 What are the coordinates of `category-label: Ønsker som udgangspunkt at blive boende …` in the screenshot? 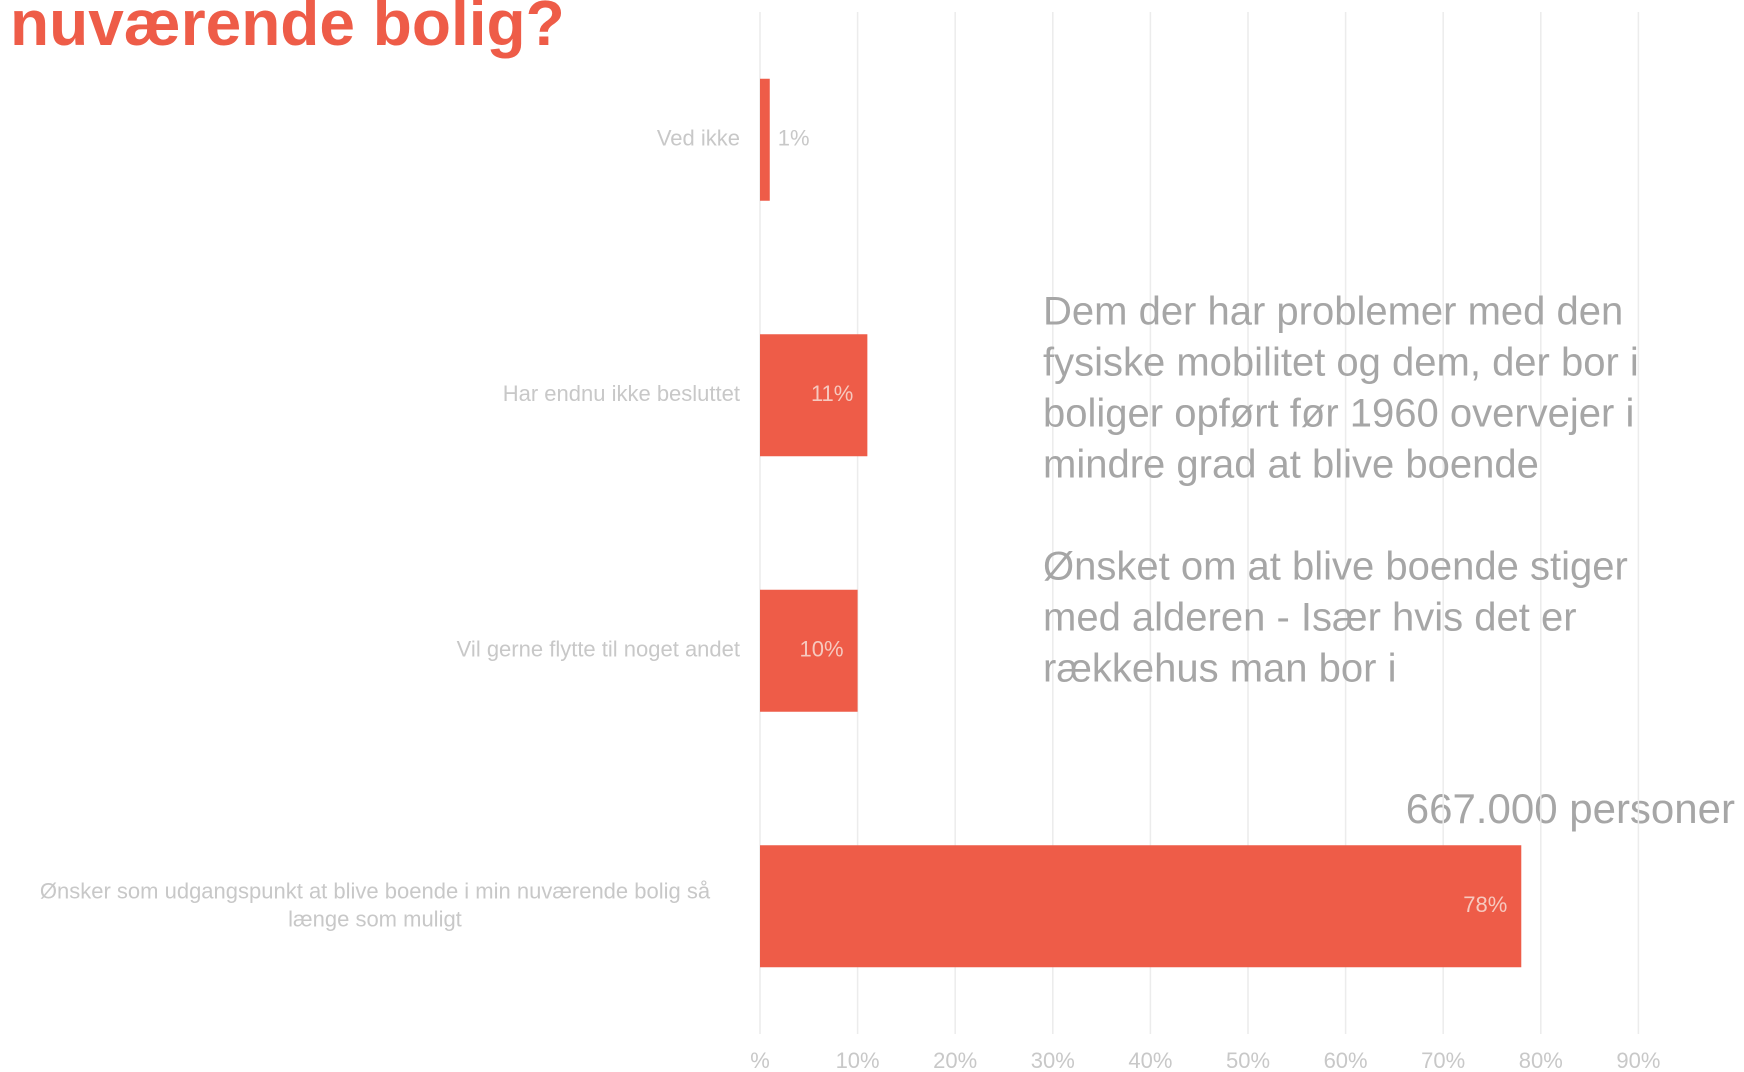 It's located at (375, 904).